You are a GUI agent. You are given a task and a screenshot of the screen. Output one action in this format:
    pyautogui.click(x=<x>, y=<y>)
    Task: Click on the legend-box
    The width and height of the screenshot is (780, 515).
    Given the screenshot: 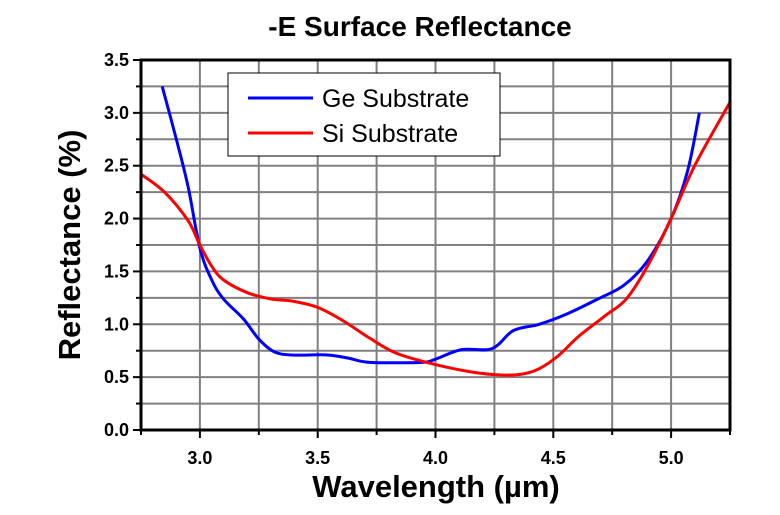 What is the action you would take?
    pyautogui.click(x=364, y=114)
    